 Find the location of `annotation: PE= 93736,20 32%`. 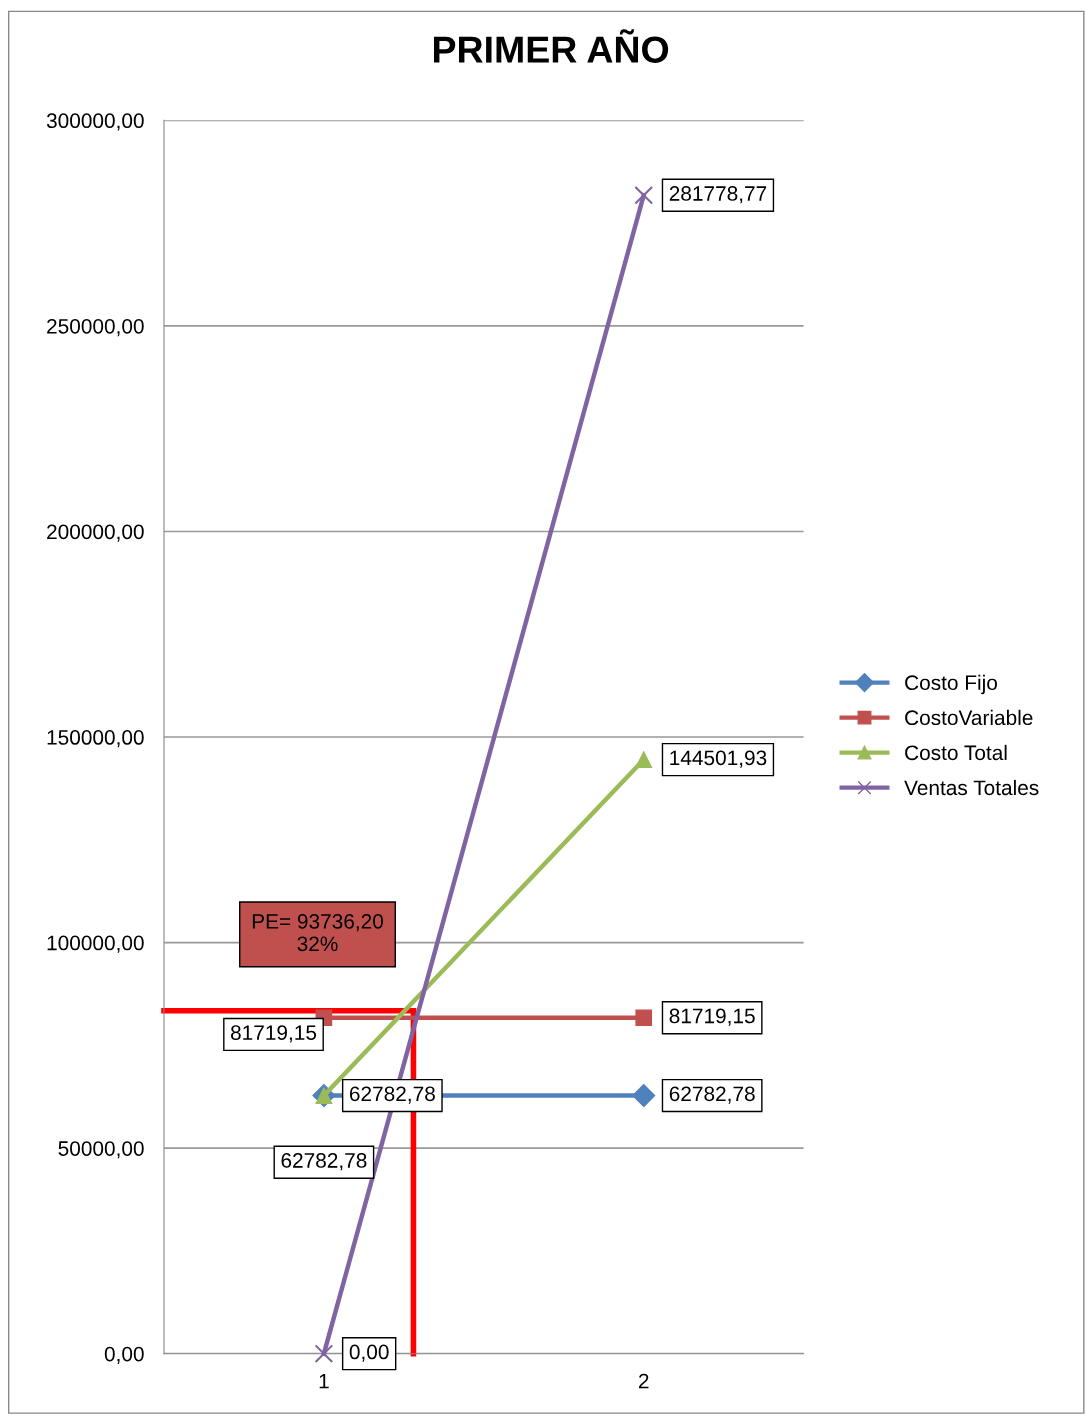

annotation: PE= 93736,20 32% is located at coordinates (318, 932).